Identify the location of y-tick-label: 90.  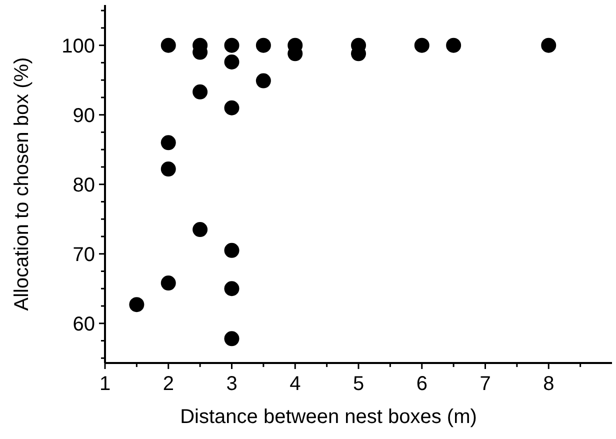
(83, 115).